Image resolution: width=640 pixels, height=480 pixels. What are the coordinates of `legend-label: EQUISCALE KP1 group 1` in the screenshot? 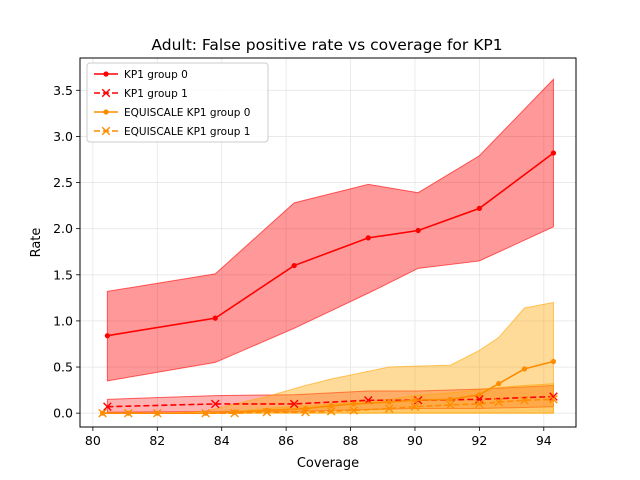 It's located at (187, 132).